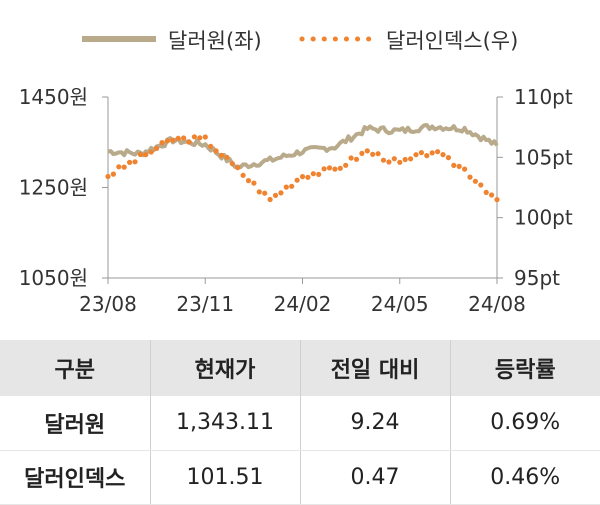 Image resolution: width=600 pixels, height=505 pixels. What do you see at coordinates (225, 477) in the screenshot?
I see `cell-current-price: 101.51` at bounding box center [225, 477].